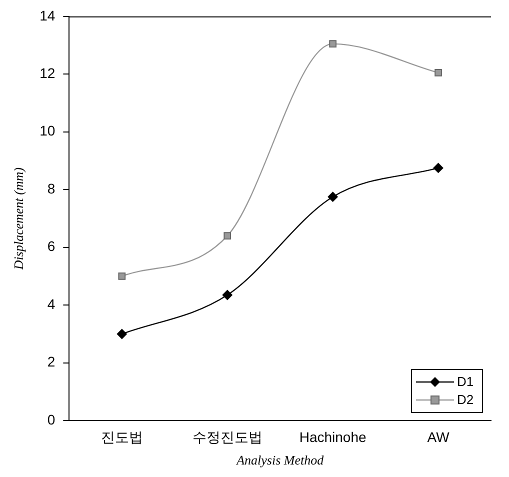 The image size is (509, 477). I want to click on y-tick-label: 14, so click(48, 15).